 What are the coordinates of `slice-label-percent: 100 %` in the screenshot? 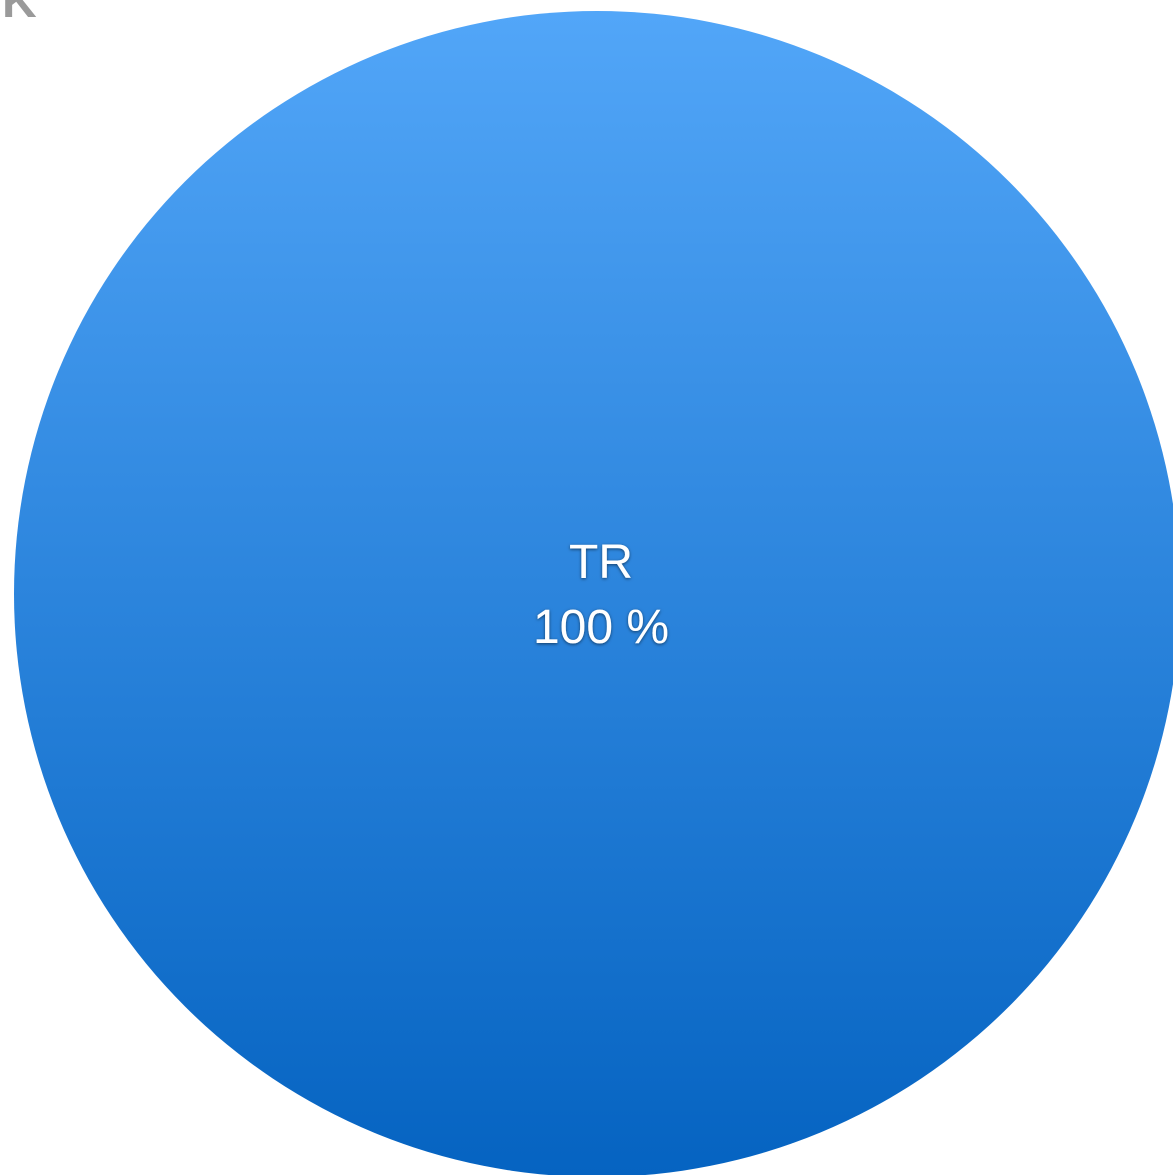 It's located at (601, 627).